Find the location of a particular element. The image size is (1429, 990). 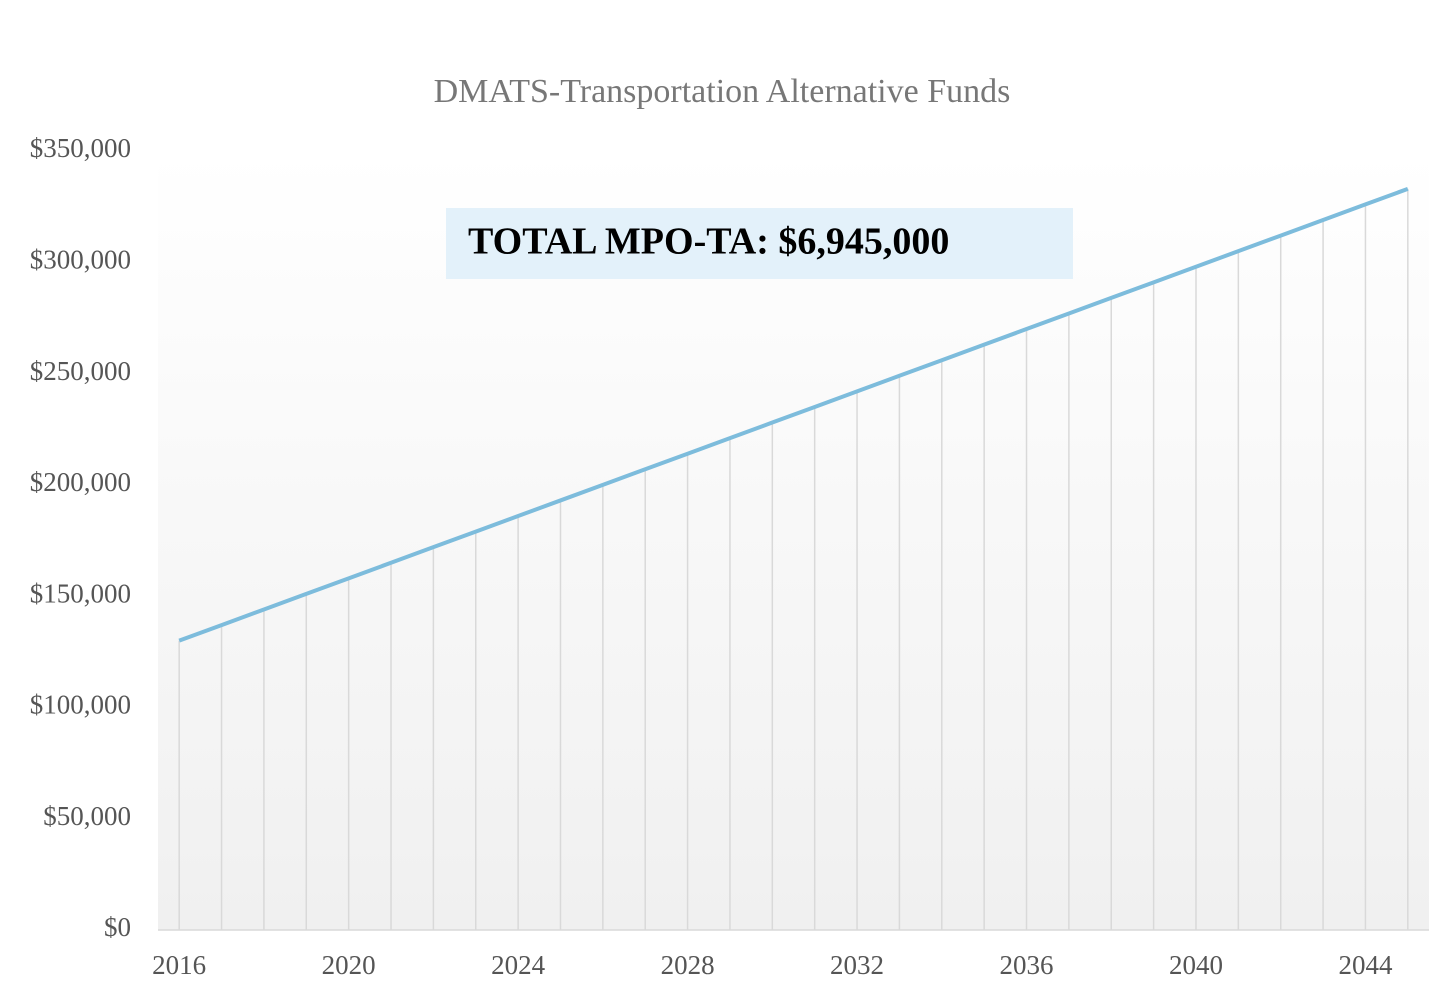

x-tick-label: 2032 is located at coordinates (857, 965).